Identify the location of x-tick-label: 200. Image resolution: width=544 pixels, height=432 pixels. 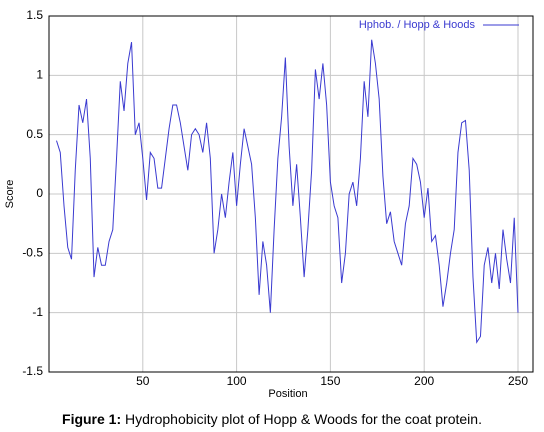
(424, 381).